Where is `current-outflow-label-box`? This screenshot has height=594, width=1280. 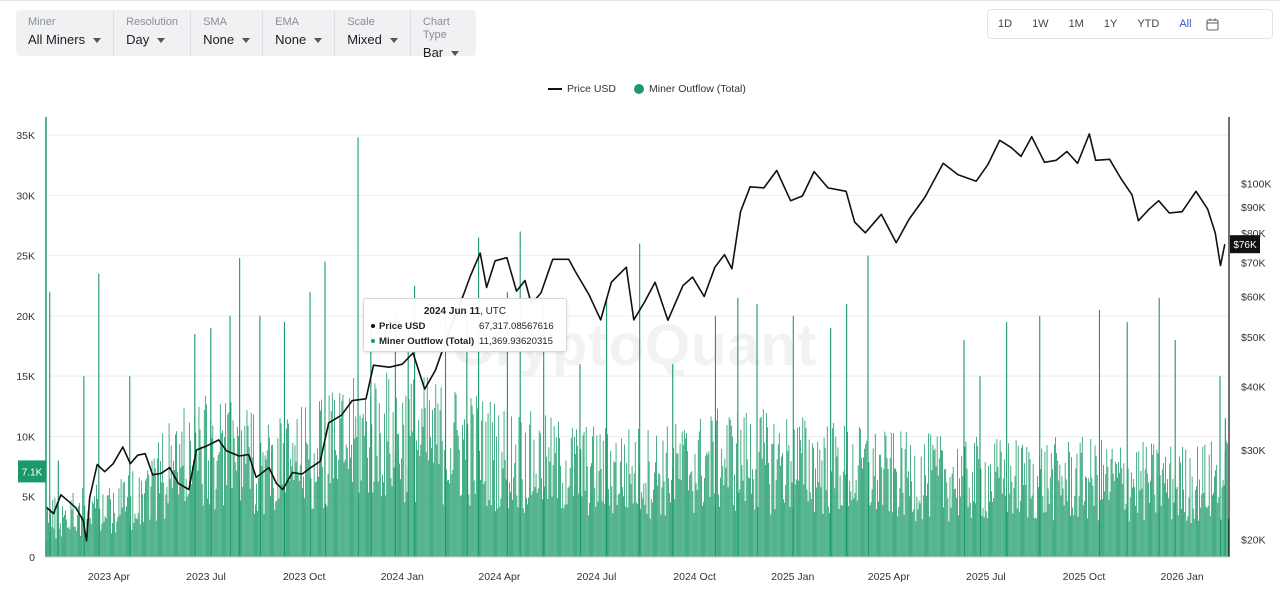
current-outflow-label-box is located at coordinates (32, 471).